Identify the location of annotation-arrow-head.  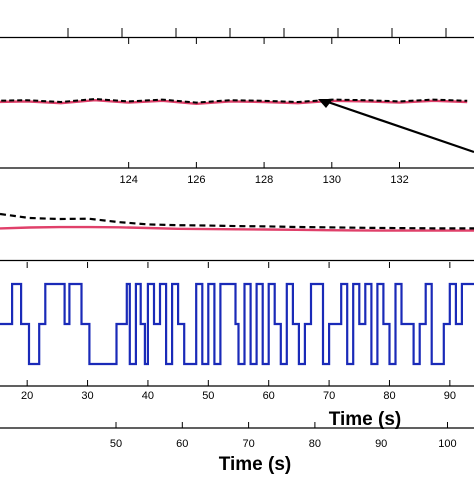
(325, 103).